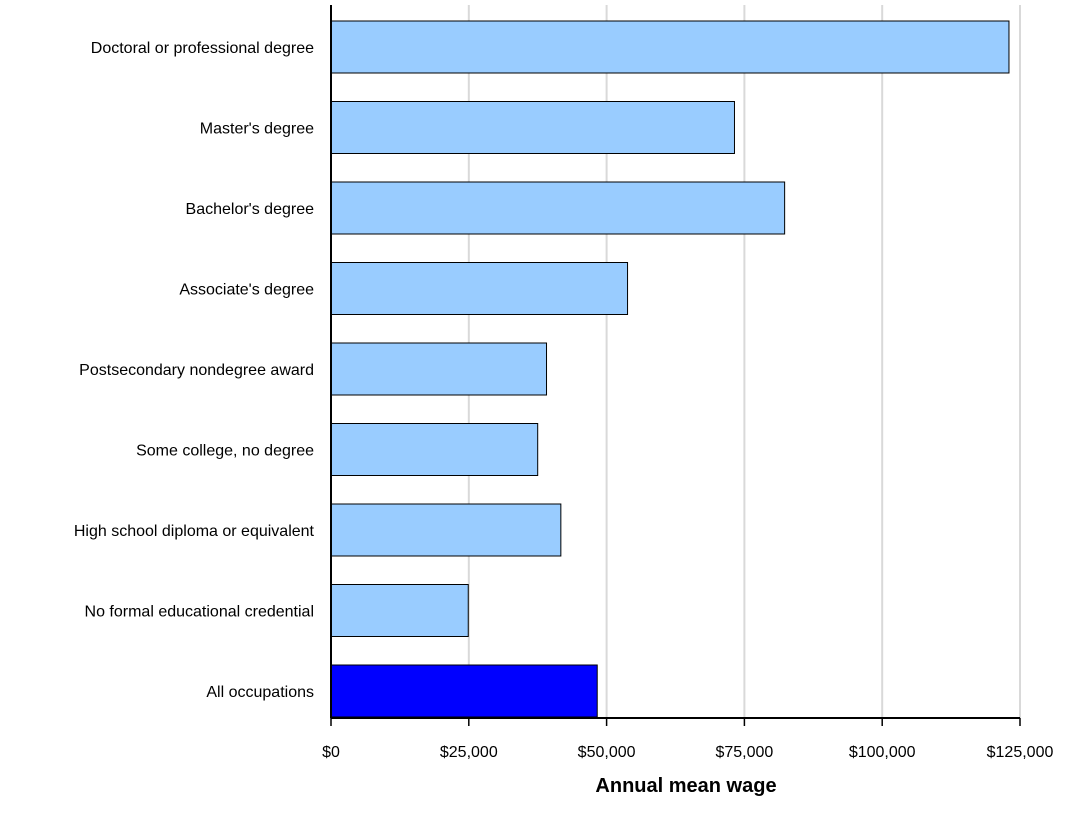  I want to click on category-label: High school diploma or equivalent, so click(194, 531).